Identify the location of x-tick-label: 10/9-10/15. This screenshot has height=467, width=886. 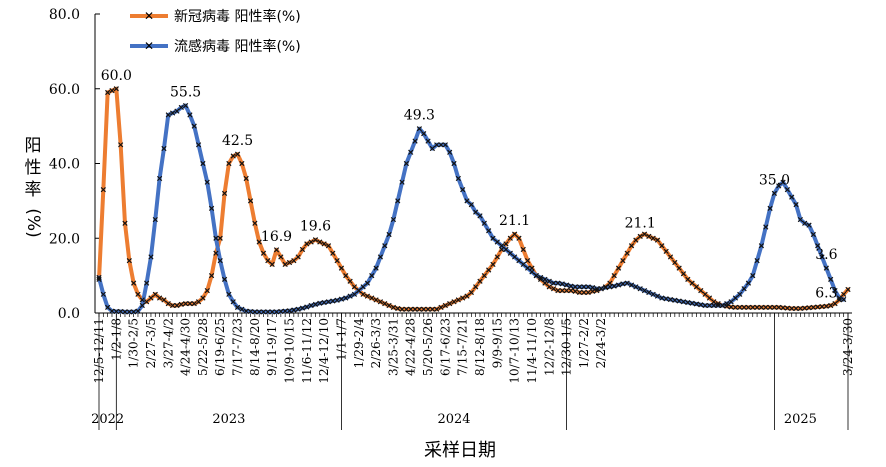
(289, 351).